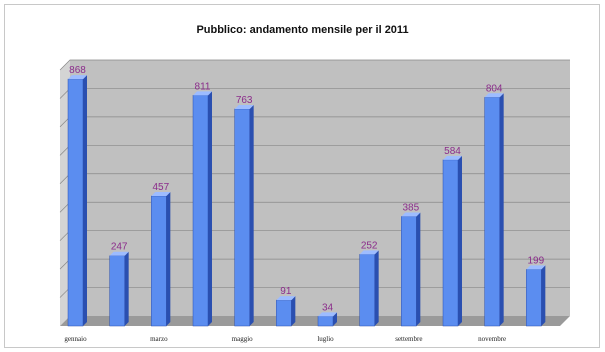 The height and width of the screenshot is (352, 605). What do you see at coordinates (325, 339) in the screenshot?
I see `x-tick-label: luglio` at bounding box center [325, 339].